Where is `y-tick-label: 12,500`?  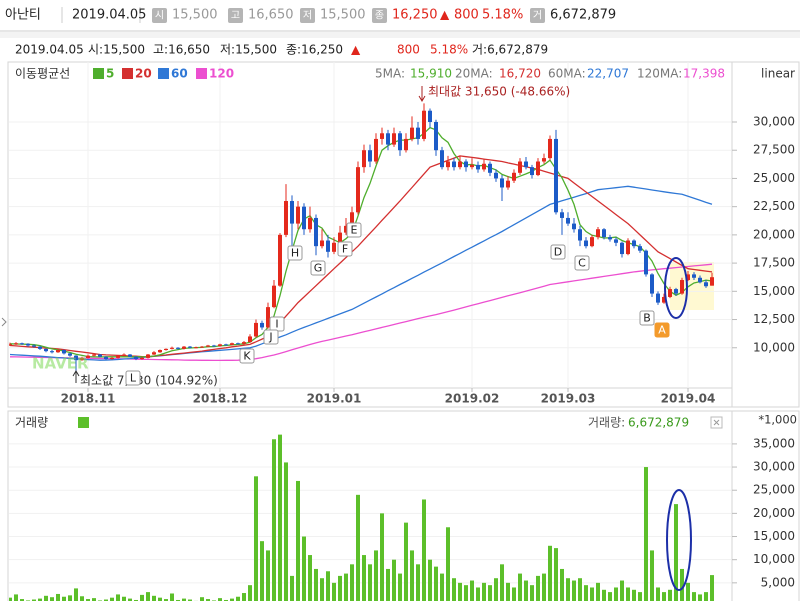
y-tick-label: 12,500 is located at coordinates (774, 319).